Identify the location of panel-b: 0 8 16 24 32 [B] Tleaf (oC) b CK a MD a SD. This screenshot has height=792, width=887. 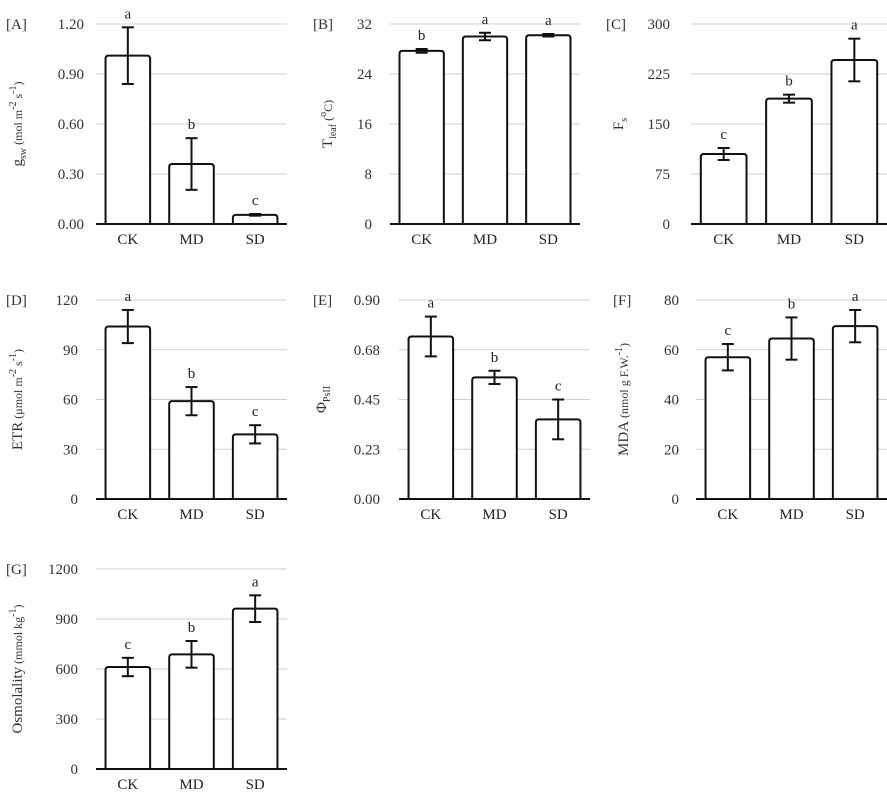
(446, 130).